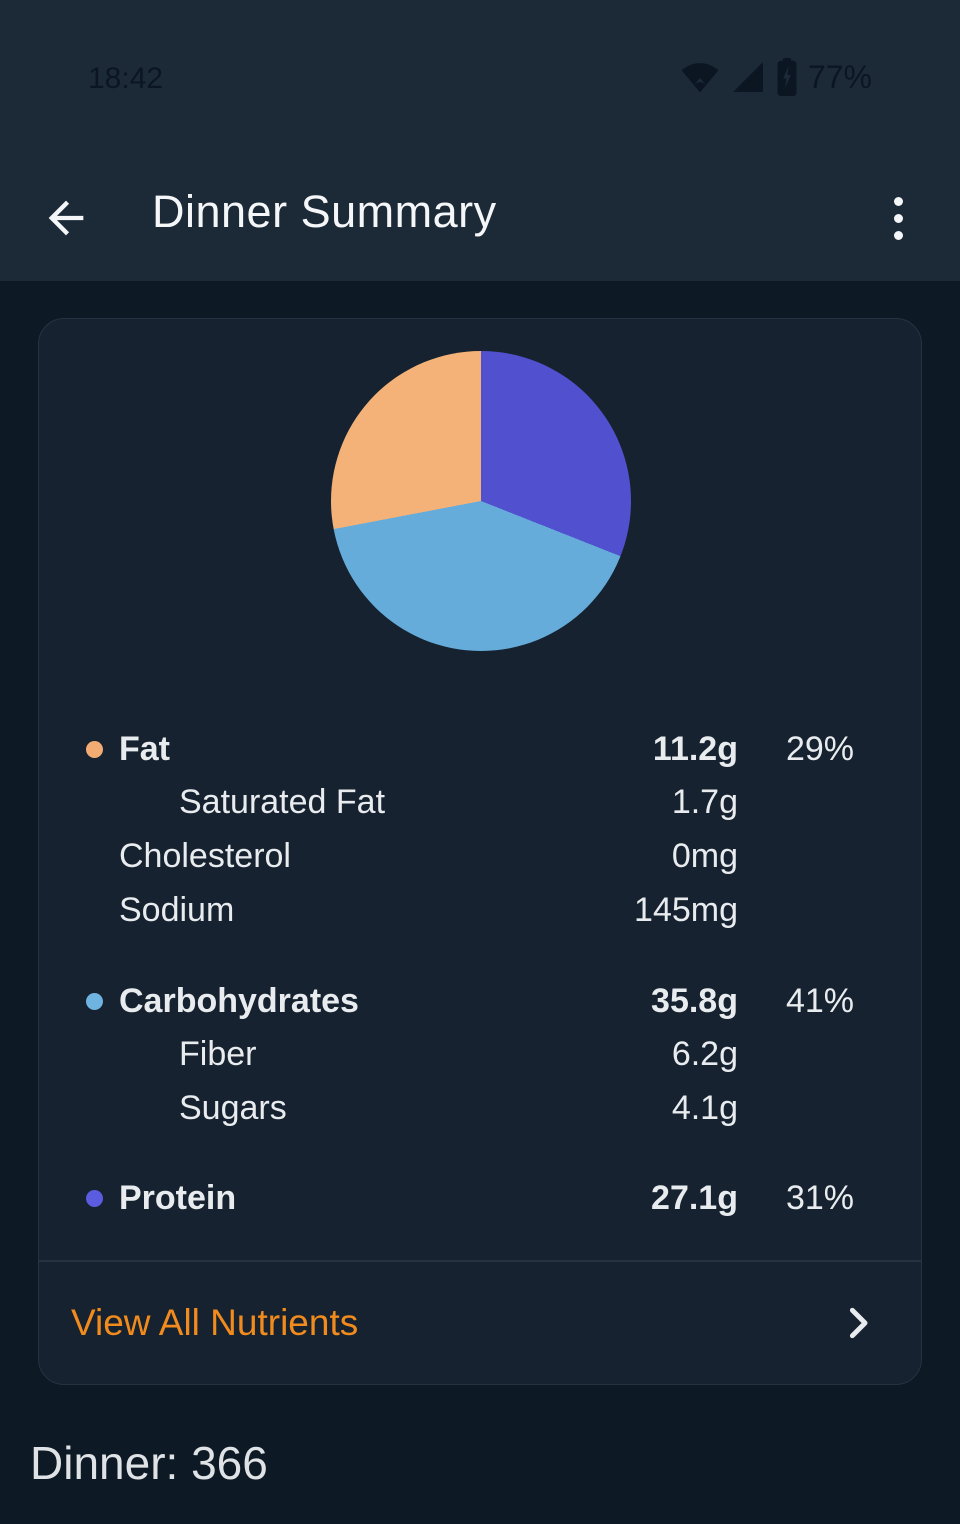  What do you see at coordinates (94, 1198) in the screenshot?
I see `protein-legend-dot` at bounding box center [94, 1198].